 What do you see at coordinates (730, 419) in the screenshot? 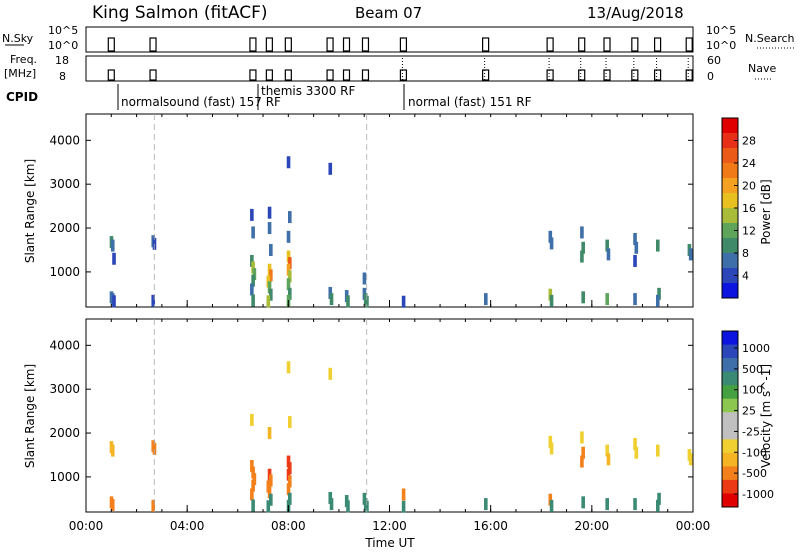
I see `velocity-colorbar-frame` at bounding box center [730, 419].